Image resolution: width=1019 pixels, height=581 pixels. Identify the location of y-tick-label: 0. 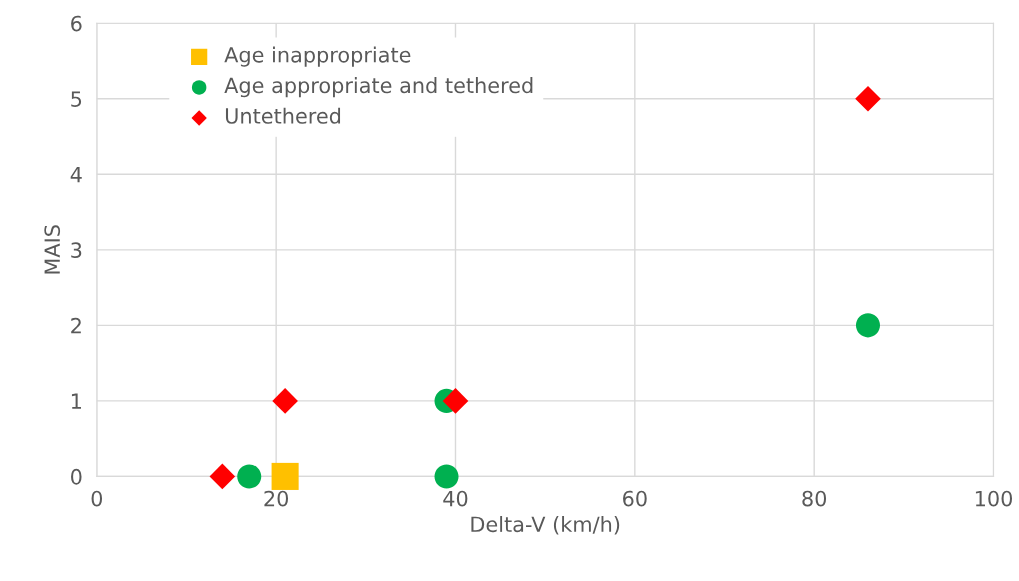
(76, 476).